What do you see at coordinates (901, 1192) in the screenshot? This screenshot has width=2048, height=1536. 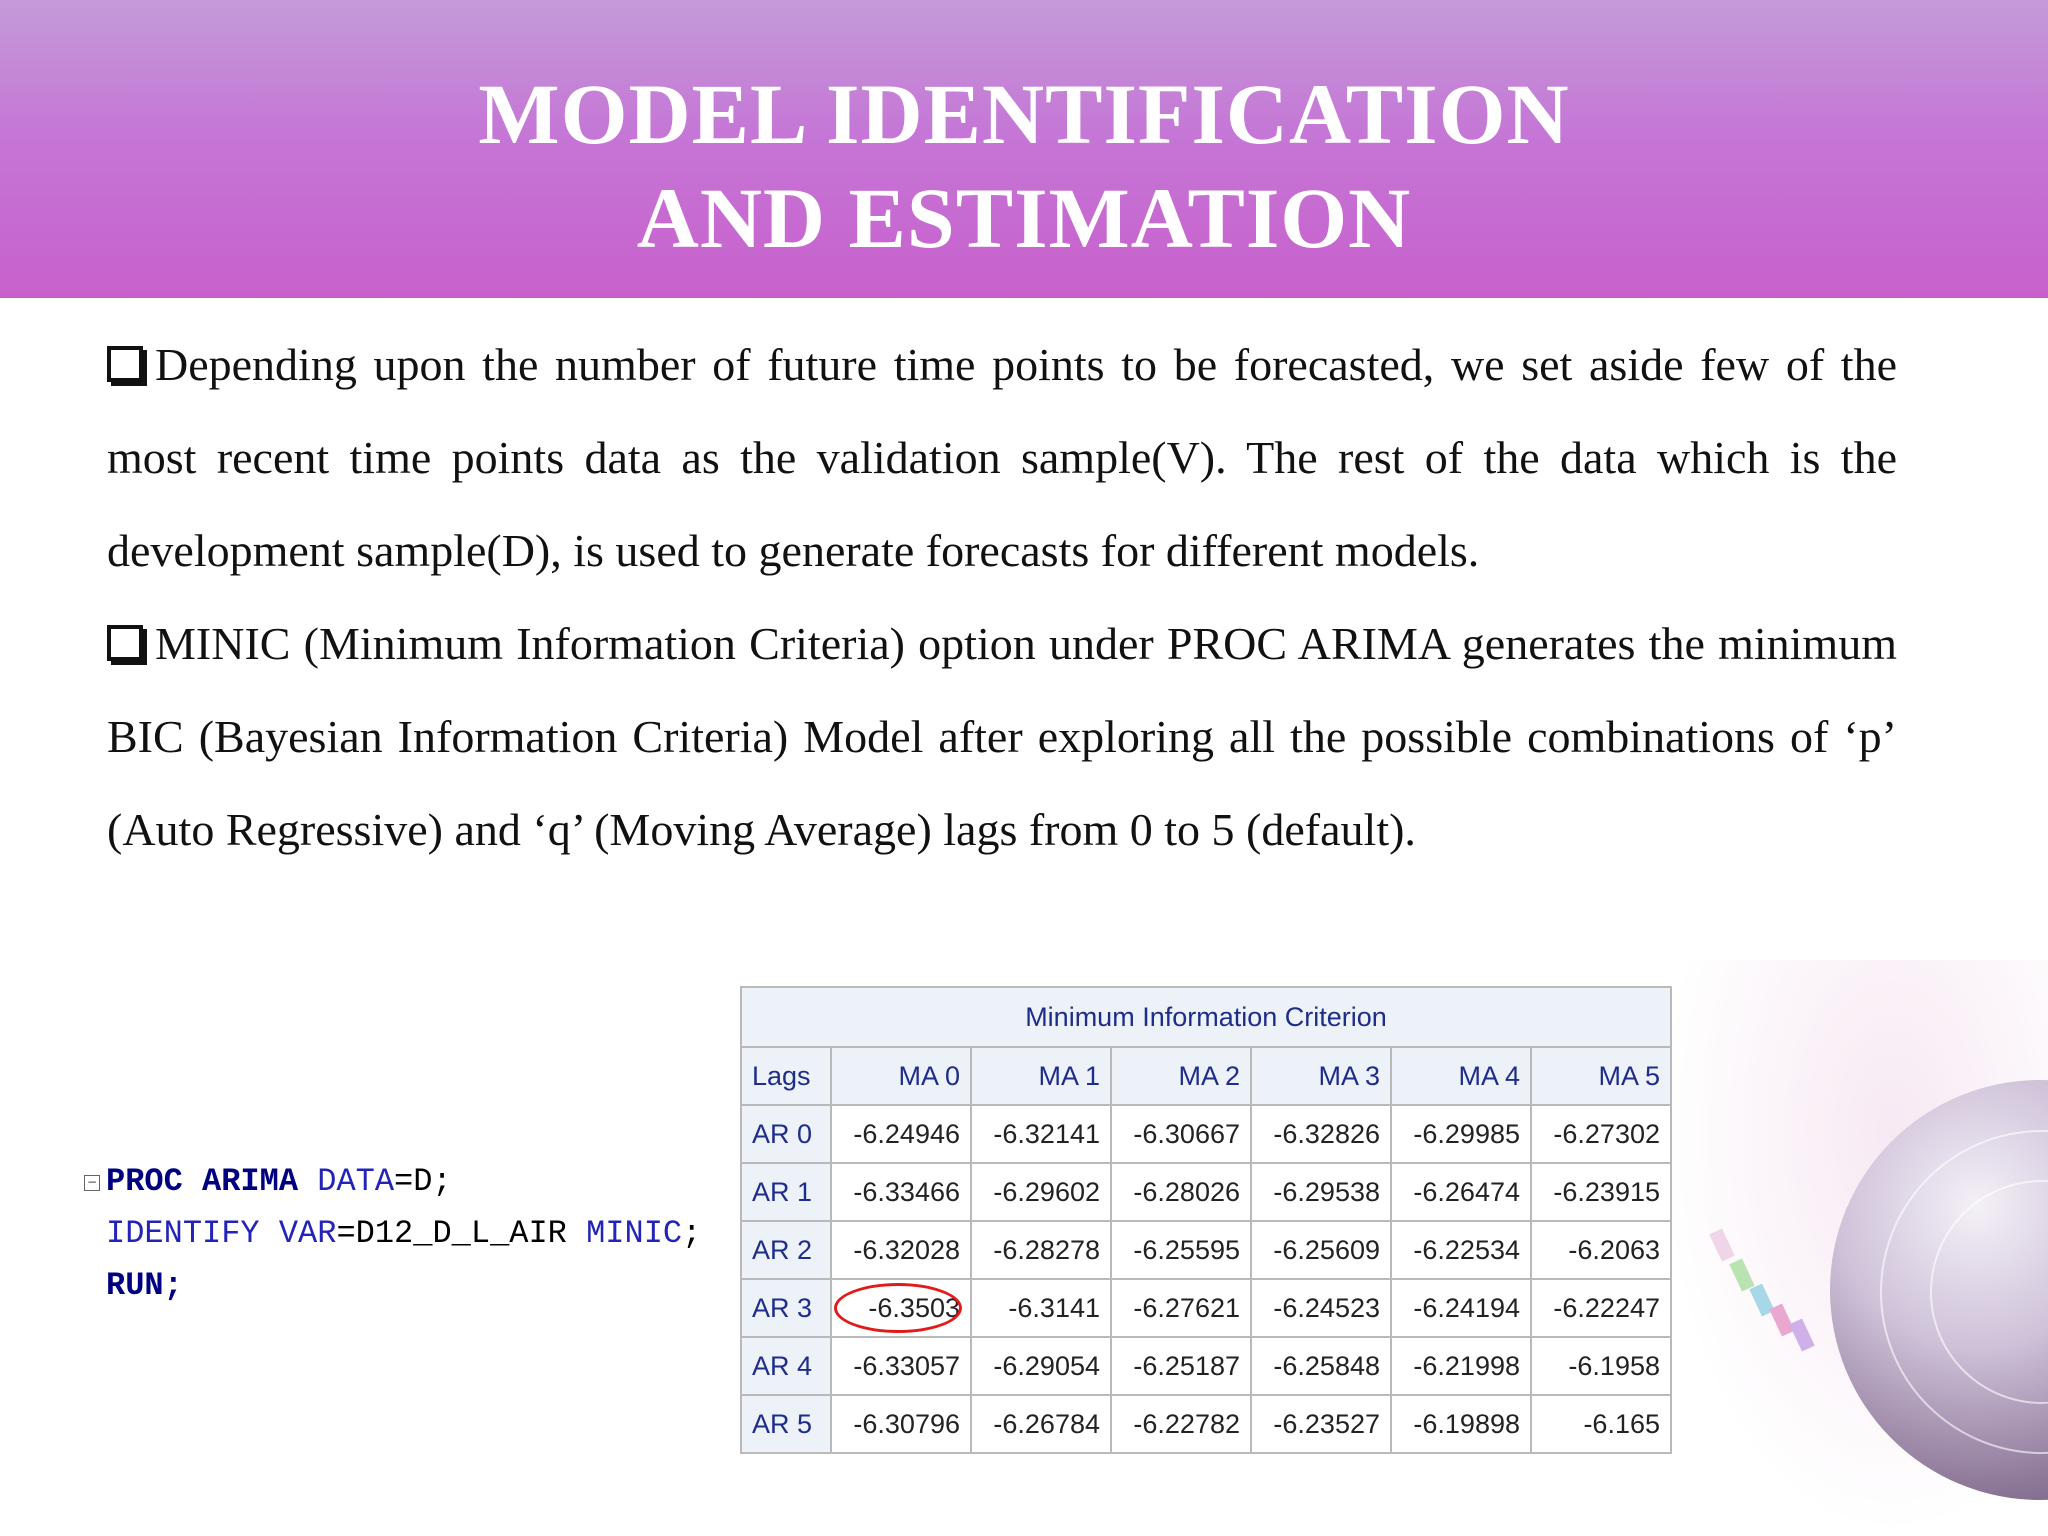 I see `table-cell: -6.33466` at bounding box center [901, 1192].